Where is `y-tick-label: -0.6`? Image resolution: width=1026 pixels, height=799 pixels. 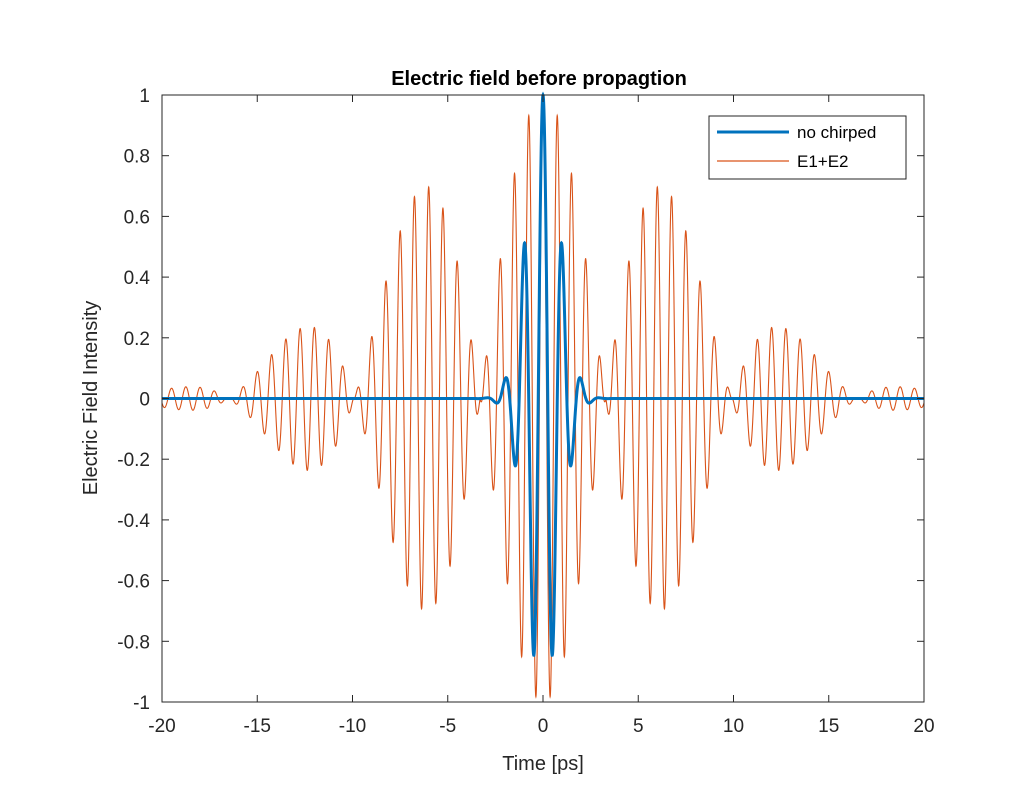
y-tick-label: -0.6 is located at coordinates (133, 582).